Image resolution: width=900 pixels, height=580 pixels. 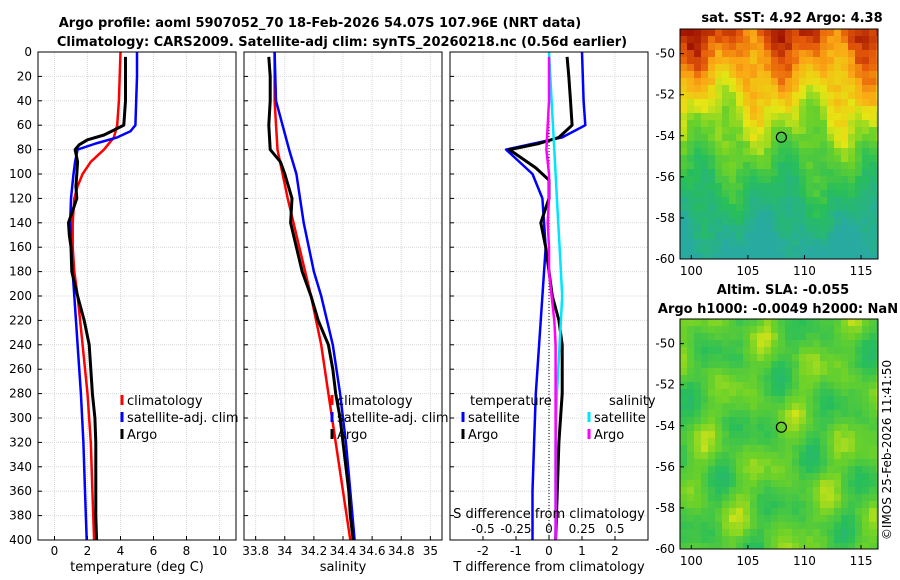 I want to click on depth-tick-label: 400, so click(x=20, y=540).